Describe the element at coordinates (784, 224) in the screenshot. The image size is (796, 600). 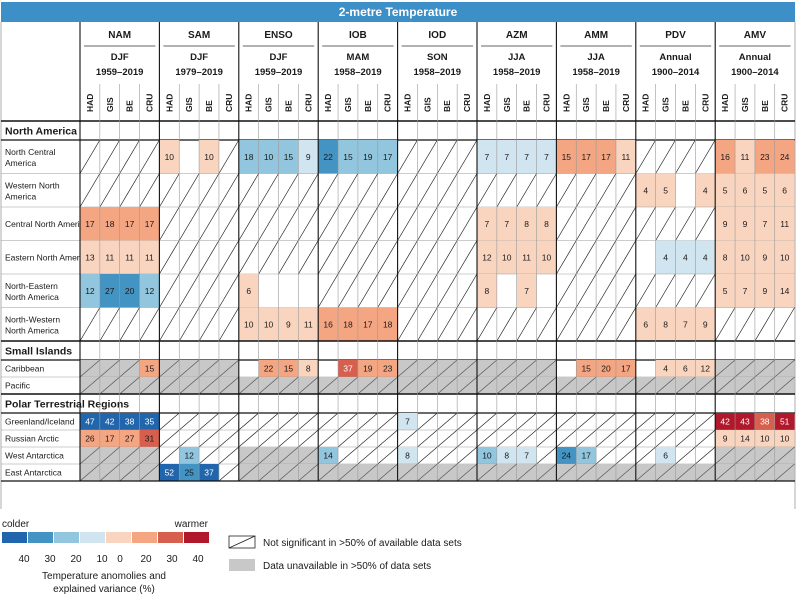
I see `cell-value: 11` at that location.